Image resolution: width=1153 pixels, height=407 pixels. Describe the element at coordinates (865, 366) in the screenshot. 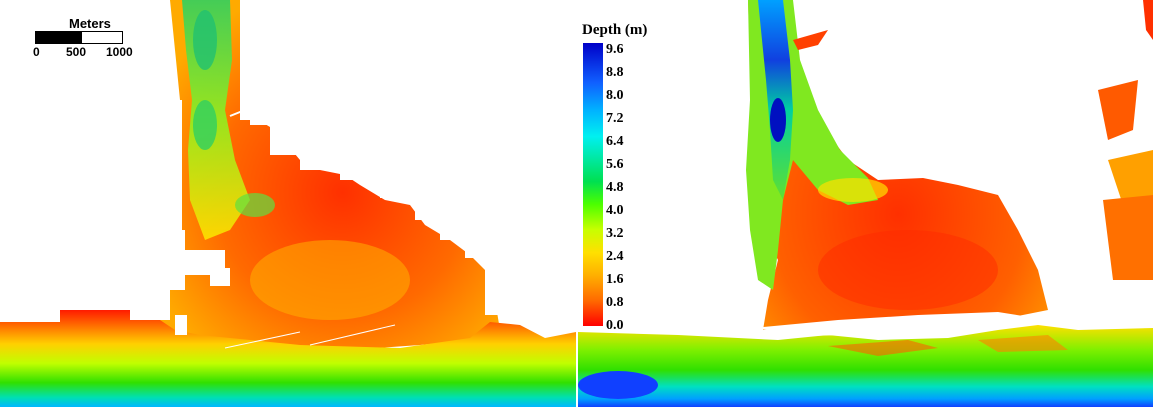

I see `fine-open-sea` at that location.